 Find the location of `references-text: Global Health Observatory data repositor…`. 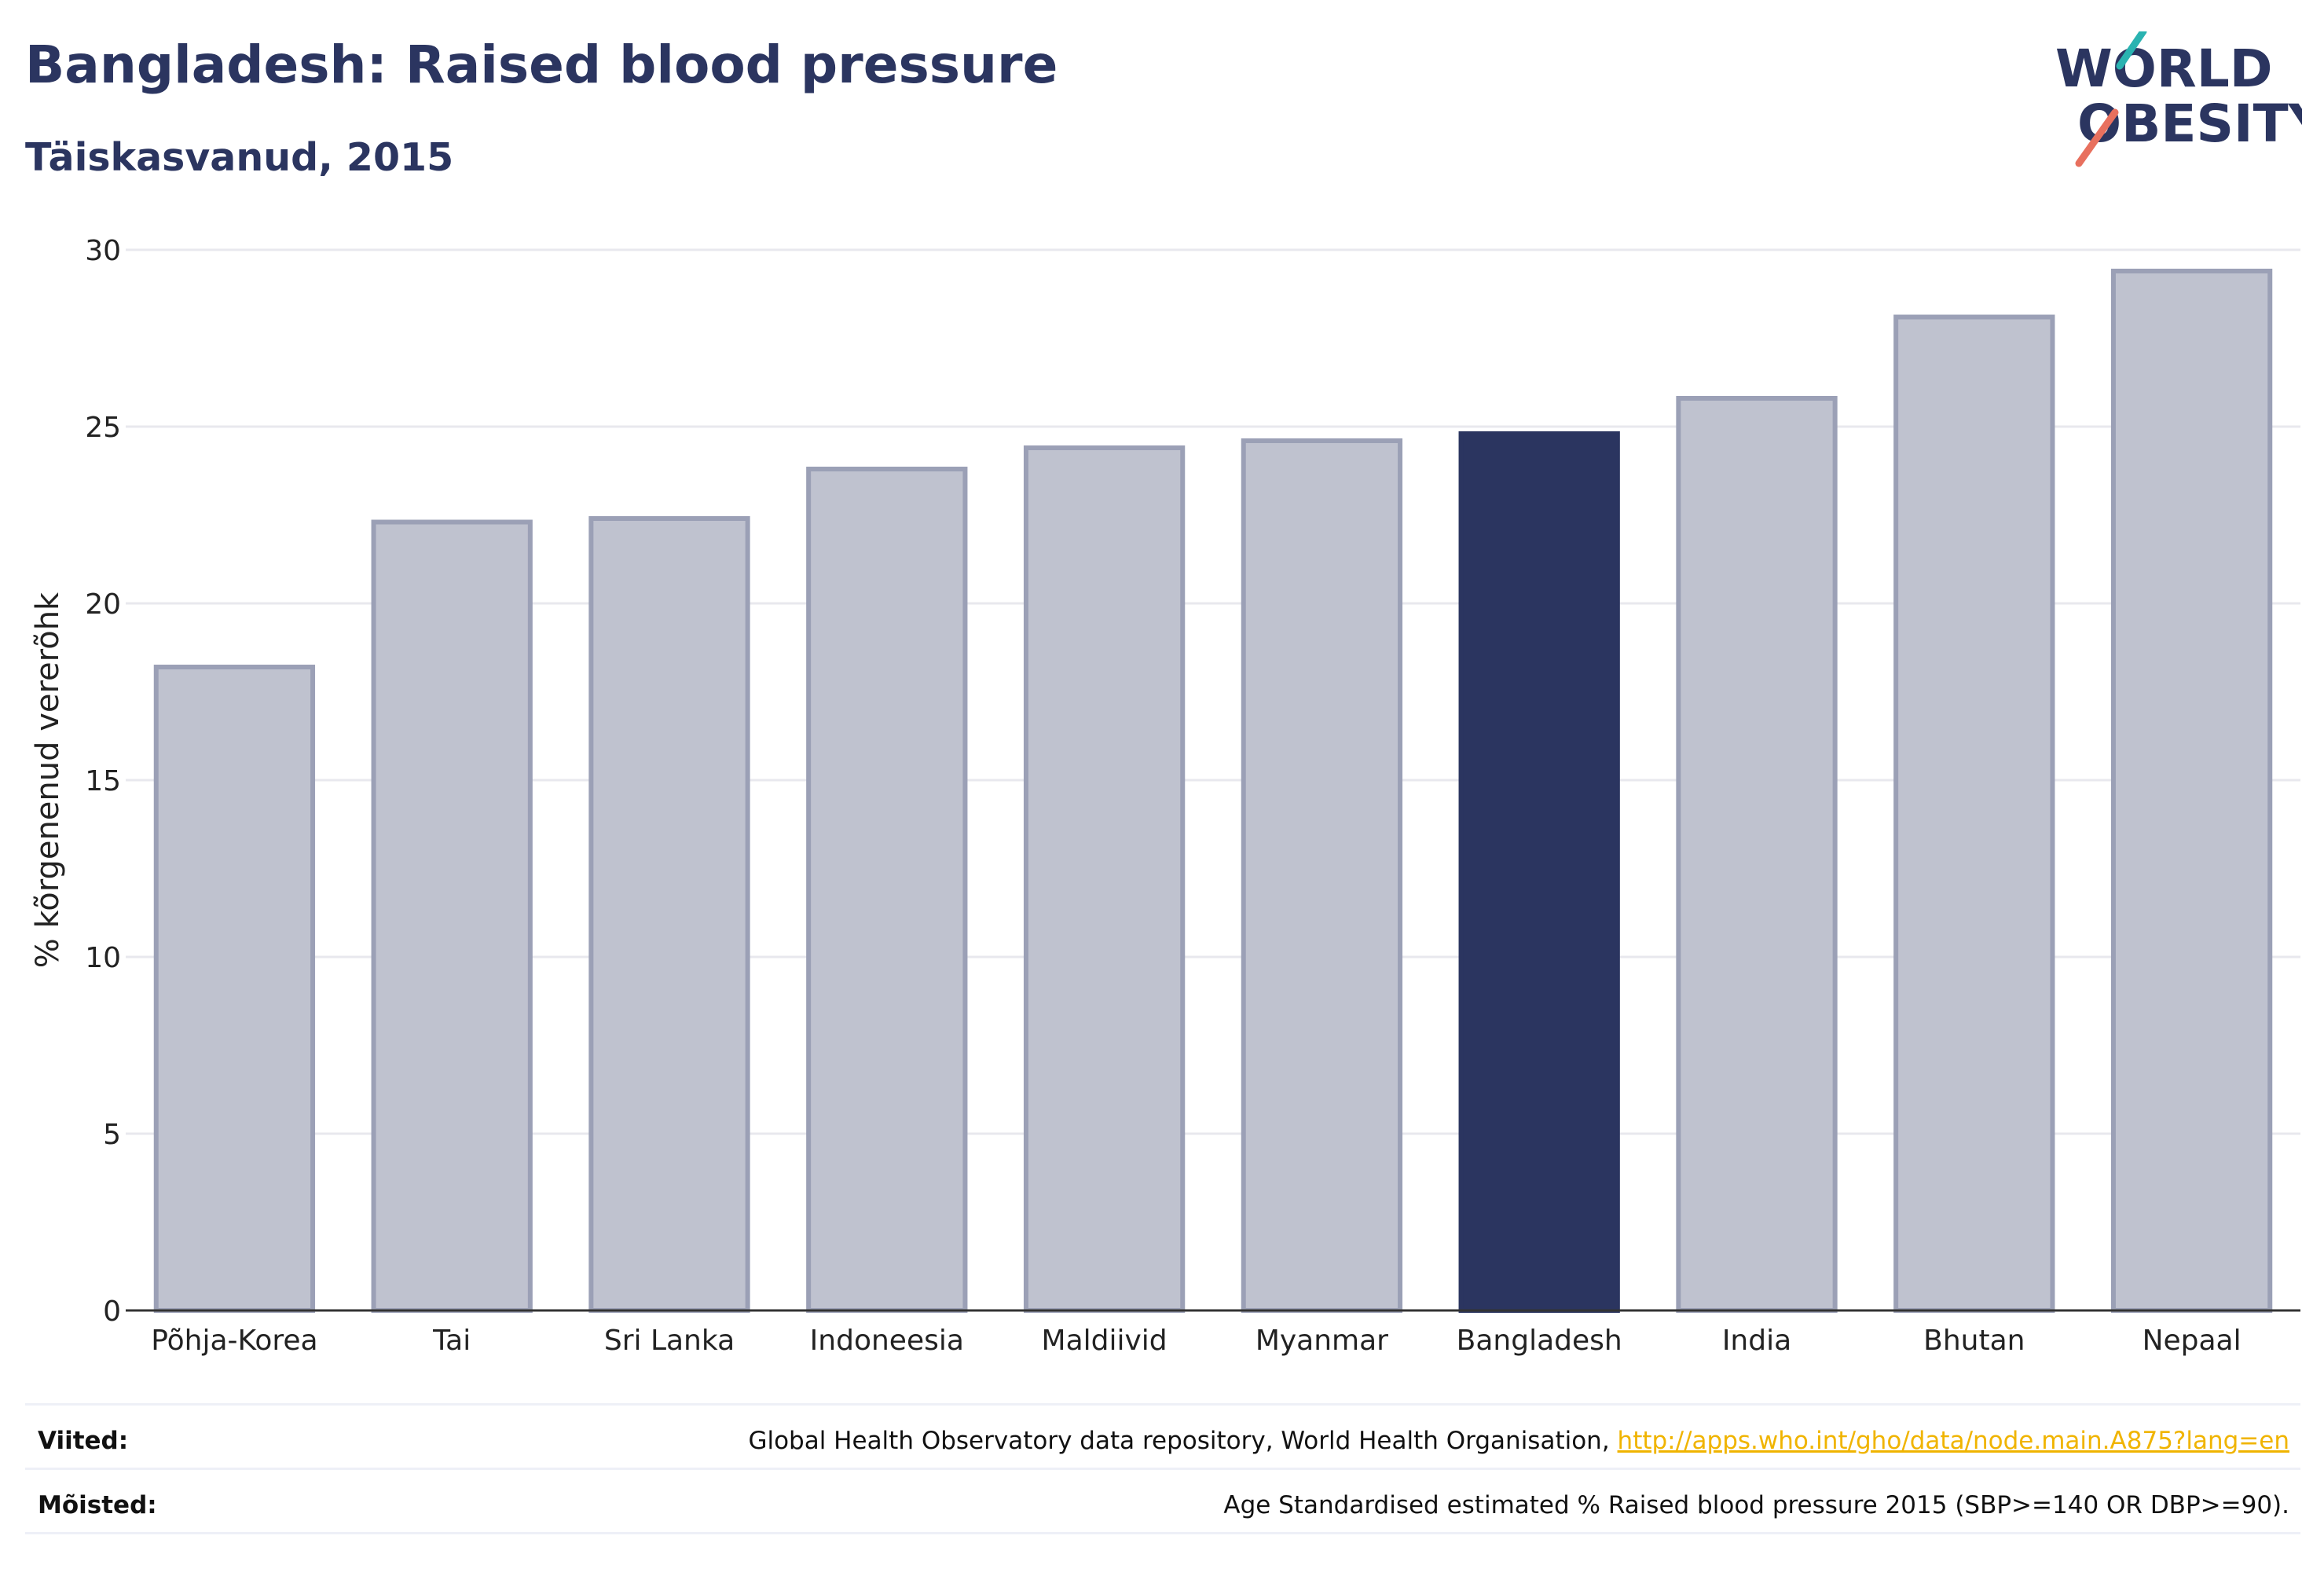

references-text: Global Health Observatory data repositor… is located at coordinates (1518, 1441).